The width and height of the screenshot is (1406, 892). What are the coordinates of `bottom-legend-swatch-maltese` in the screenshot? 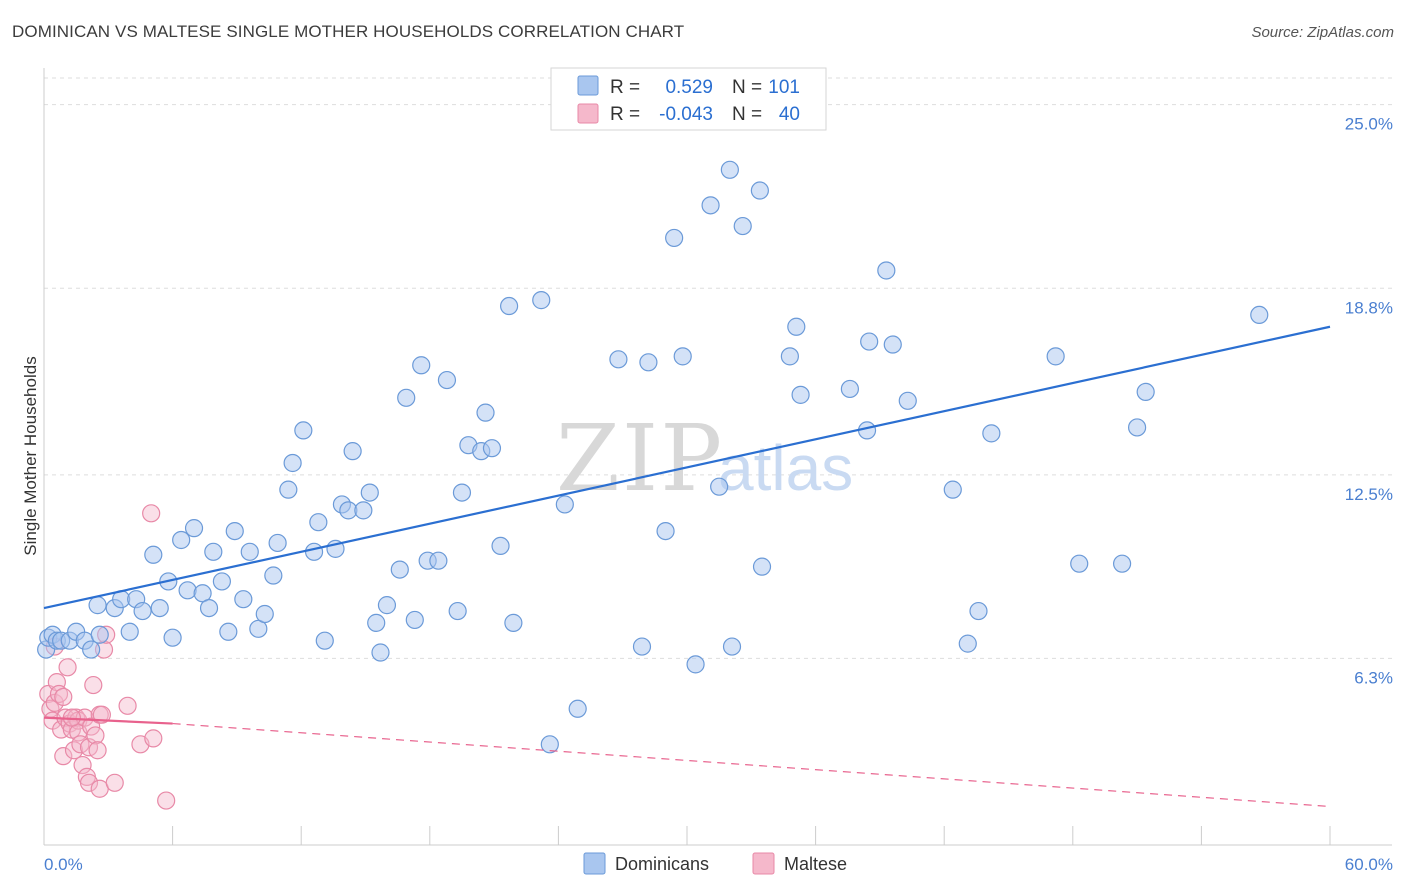 It's located at (763, 863).